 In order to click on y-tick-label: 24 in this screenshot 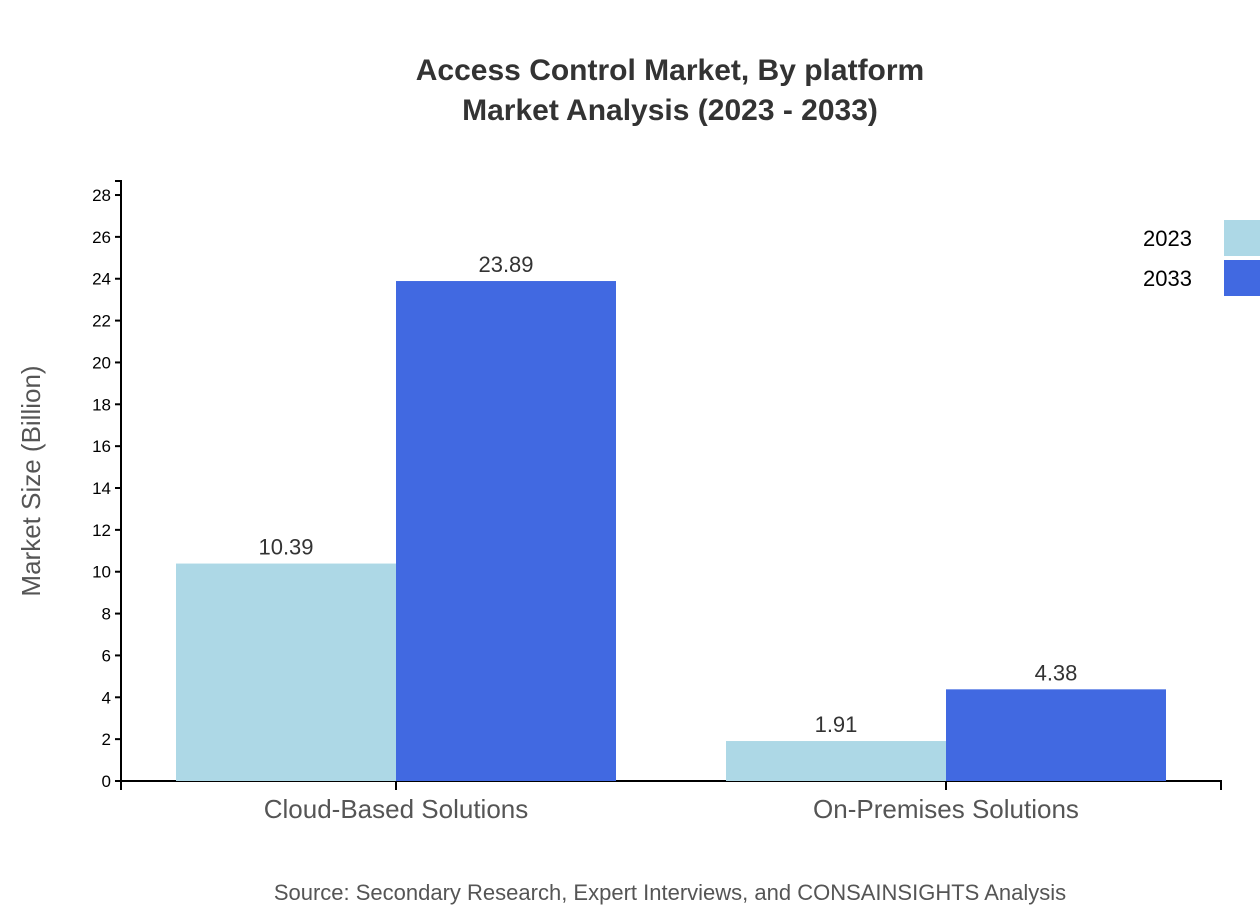, I will do `click(101, 279)`.